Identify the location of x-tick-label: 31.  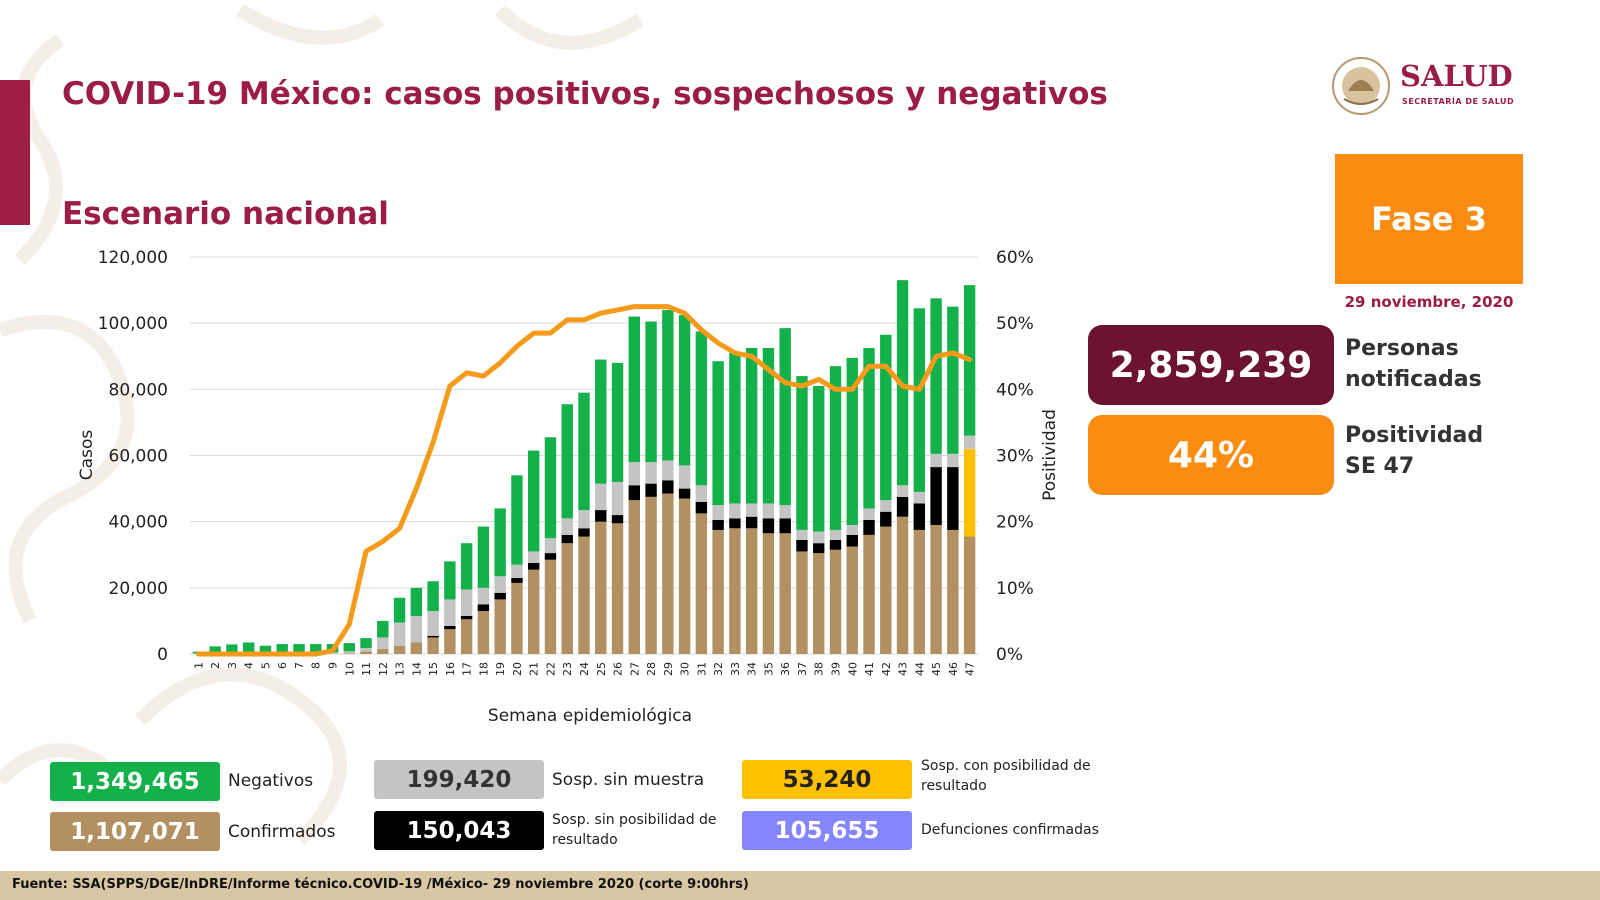
(701, 669).